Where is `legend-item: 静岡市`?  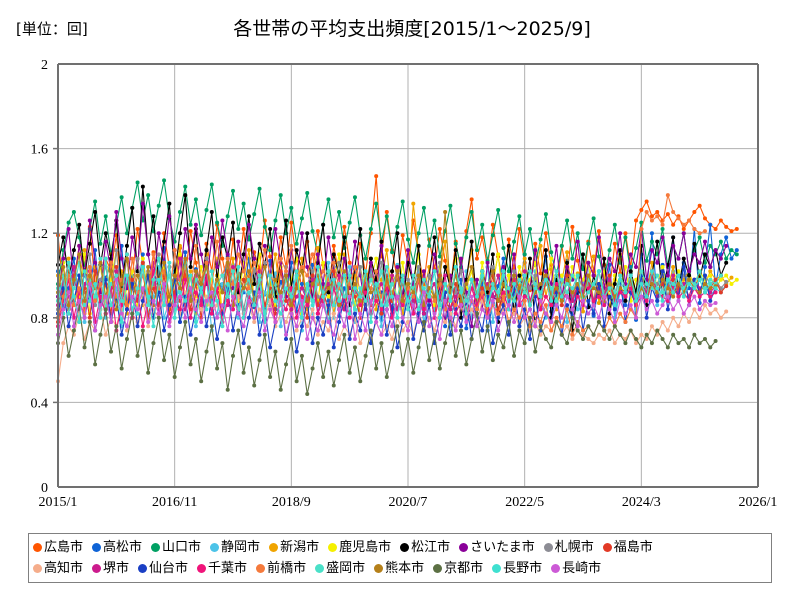
legend-item: 静岡市 is located at coordinates (235, 547).